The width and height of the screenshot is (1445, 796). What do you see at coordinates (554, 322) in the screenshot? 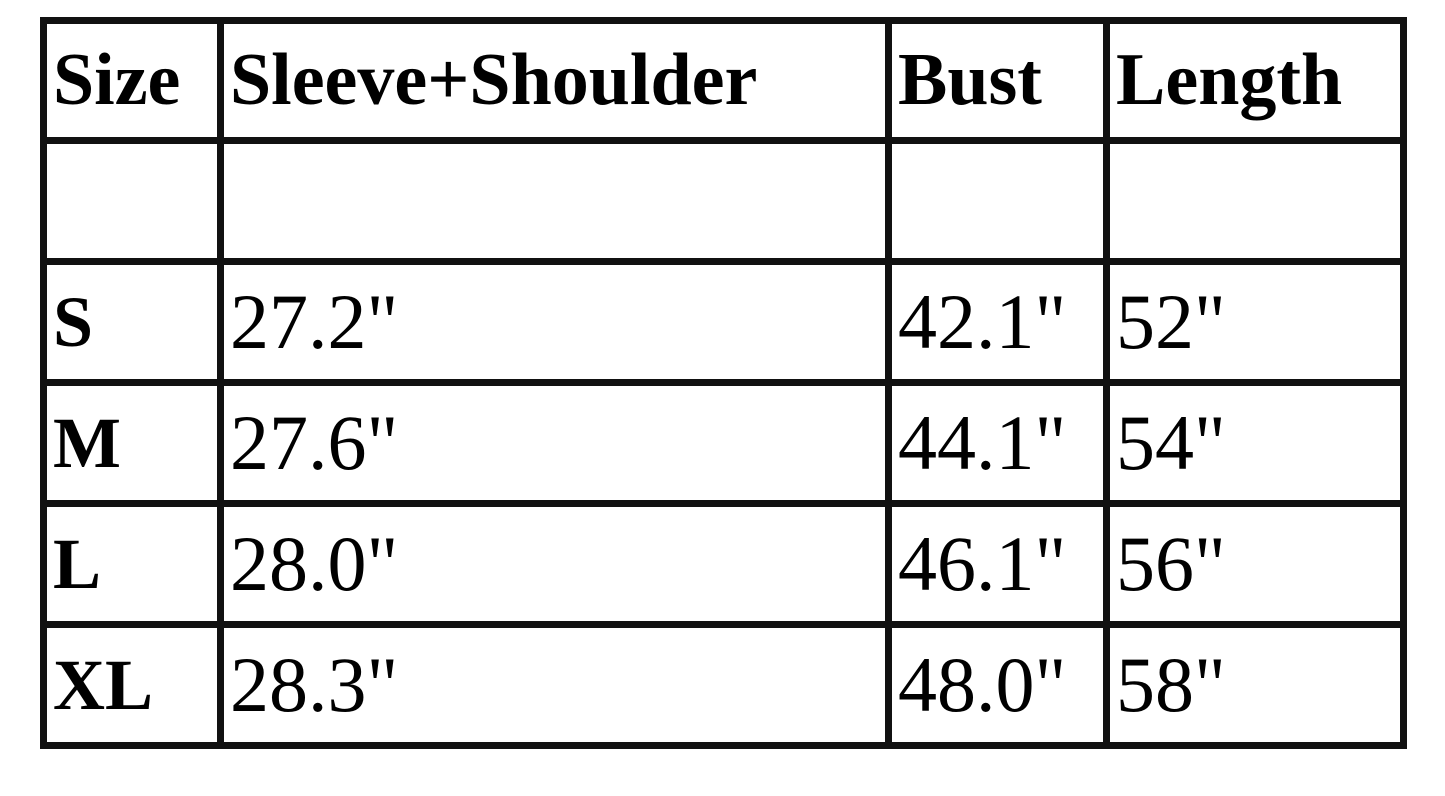
I see `cell-sleeve-shoulder: 27.2"` at bounding box center [554, 322].